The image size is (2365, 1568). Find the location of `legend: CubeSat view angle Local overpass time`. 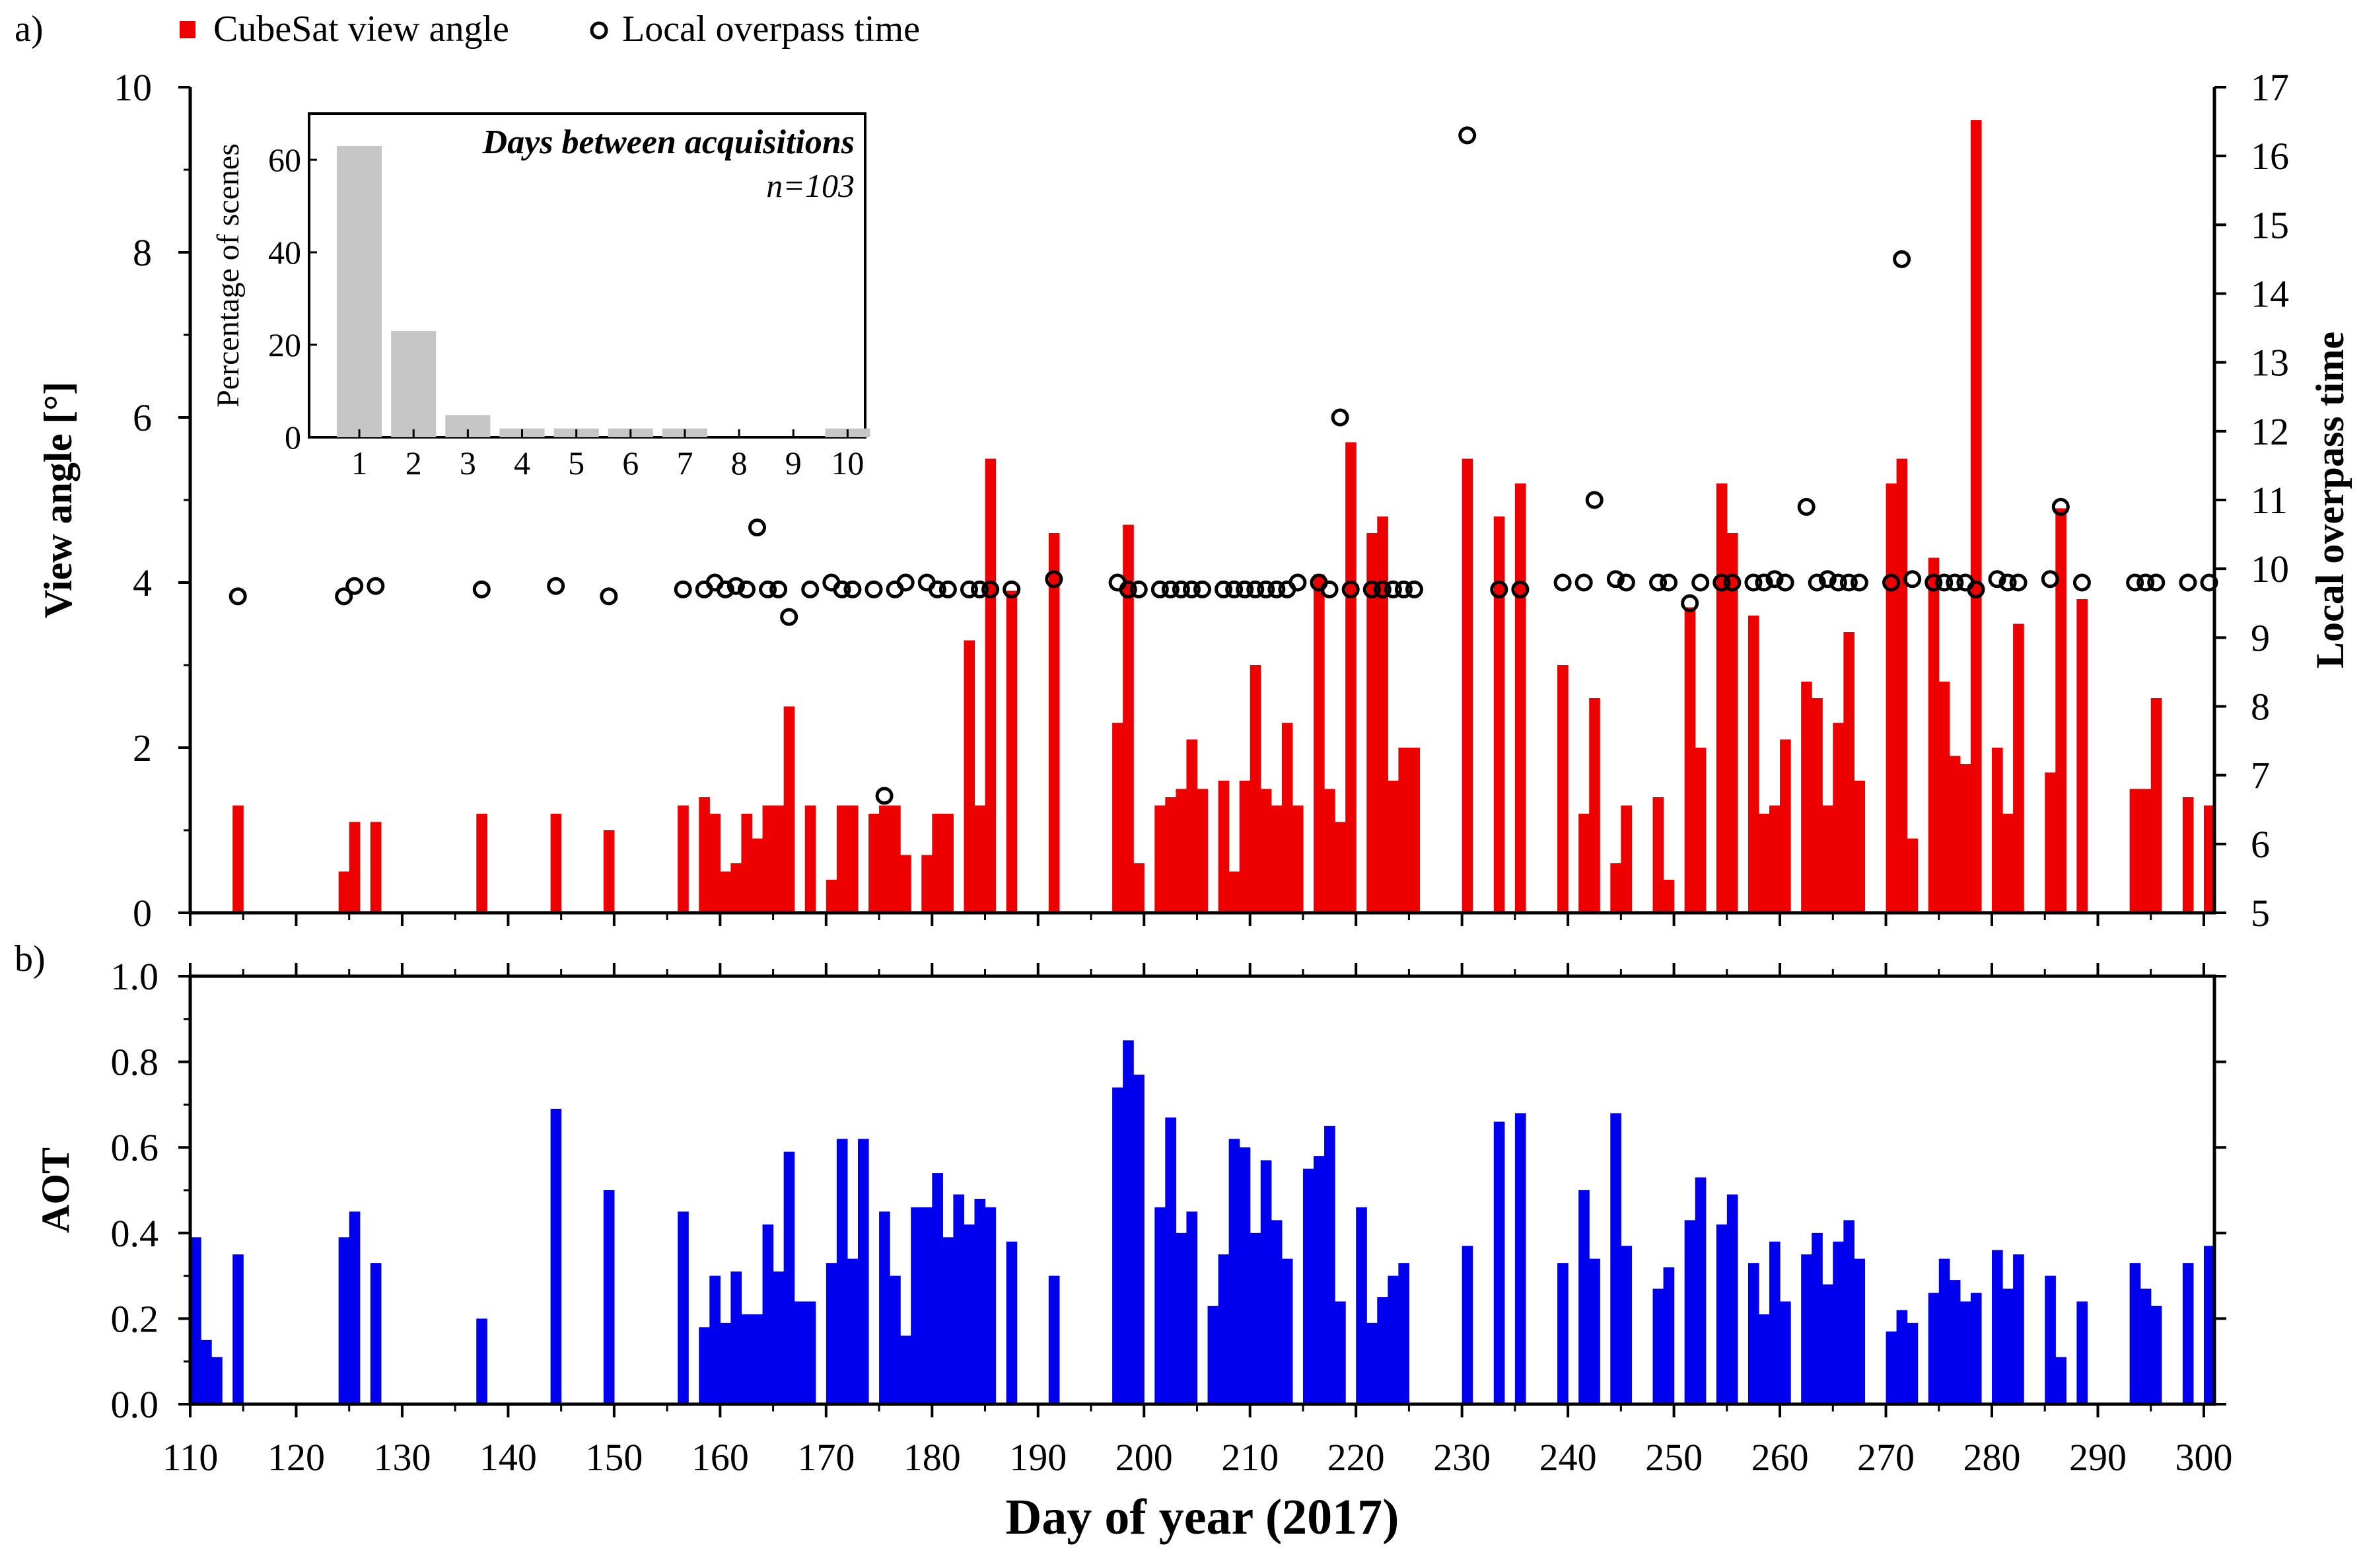

legend: CubeSat view angle Local overpass time is located at coordinates (550, 29).